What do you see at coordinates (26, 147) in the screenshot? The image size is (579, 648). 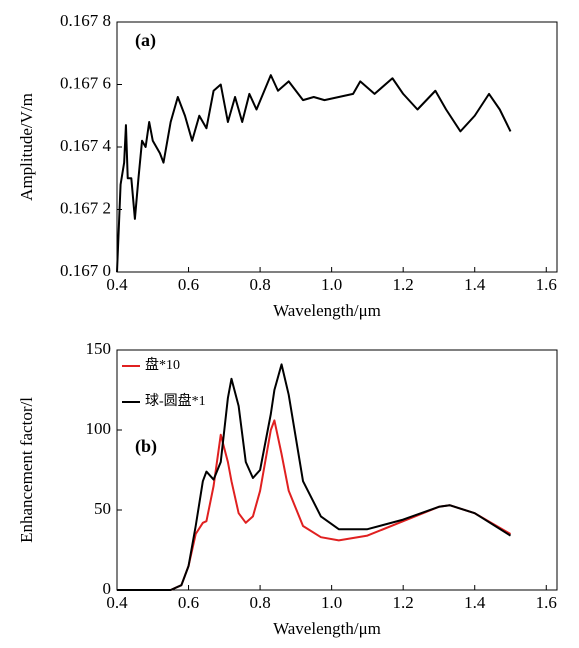 I see `y-axis-label: Amplitude/V/m` at bounding box center [26, 147].